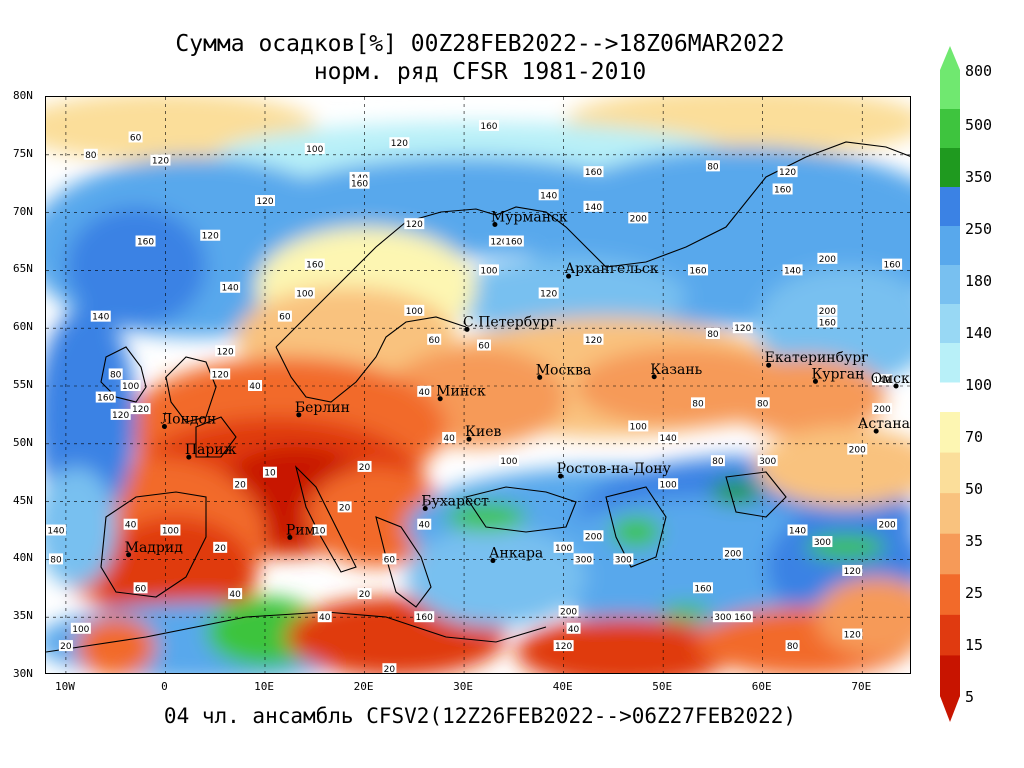 Image resolution: width=1024 pixels, height=768 pixels. What do you see at coordinates (23, 673) in the screenshot?
I see `latitude-label: 30N` at bounding box center [23, 673].